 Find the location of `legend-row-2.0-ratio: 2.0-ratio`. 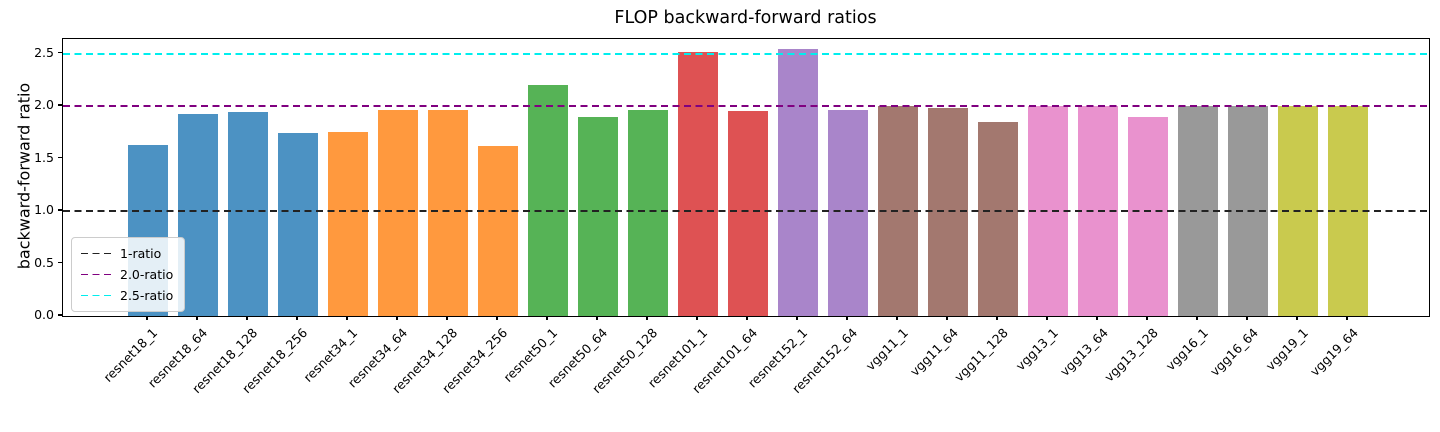

legend-row-2.0-ratio: 2.0-ratio is located at coordinates (127, 274).